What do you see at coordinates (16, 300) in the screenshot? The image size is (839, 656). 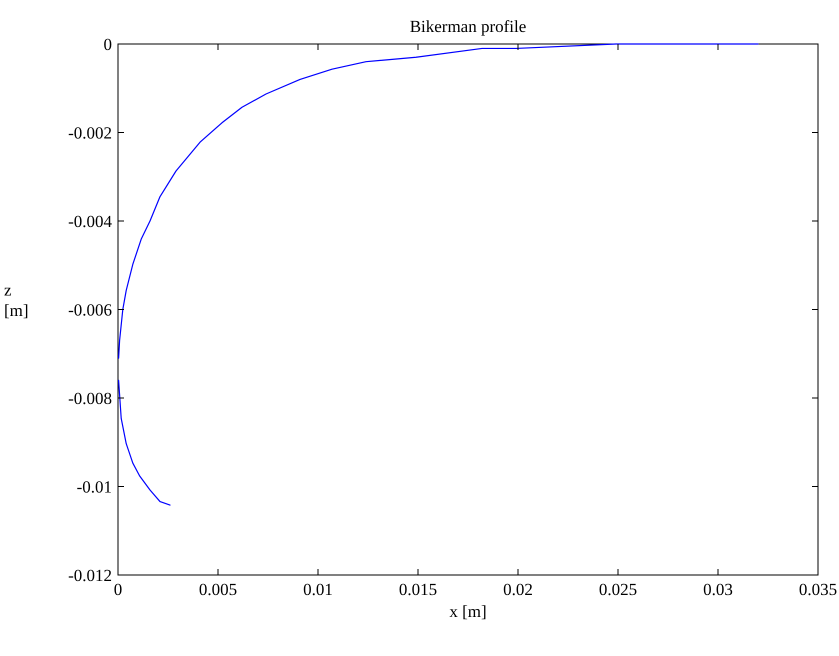 I see `y-axis-title: z [m]` at bounding box center [16, 300].